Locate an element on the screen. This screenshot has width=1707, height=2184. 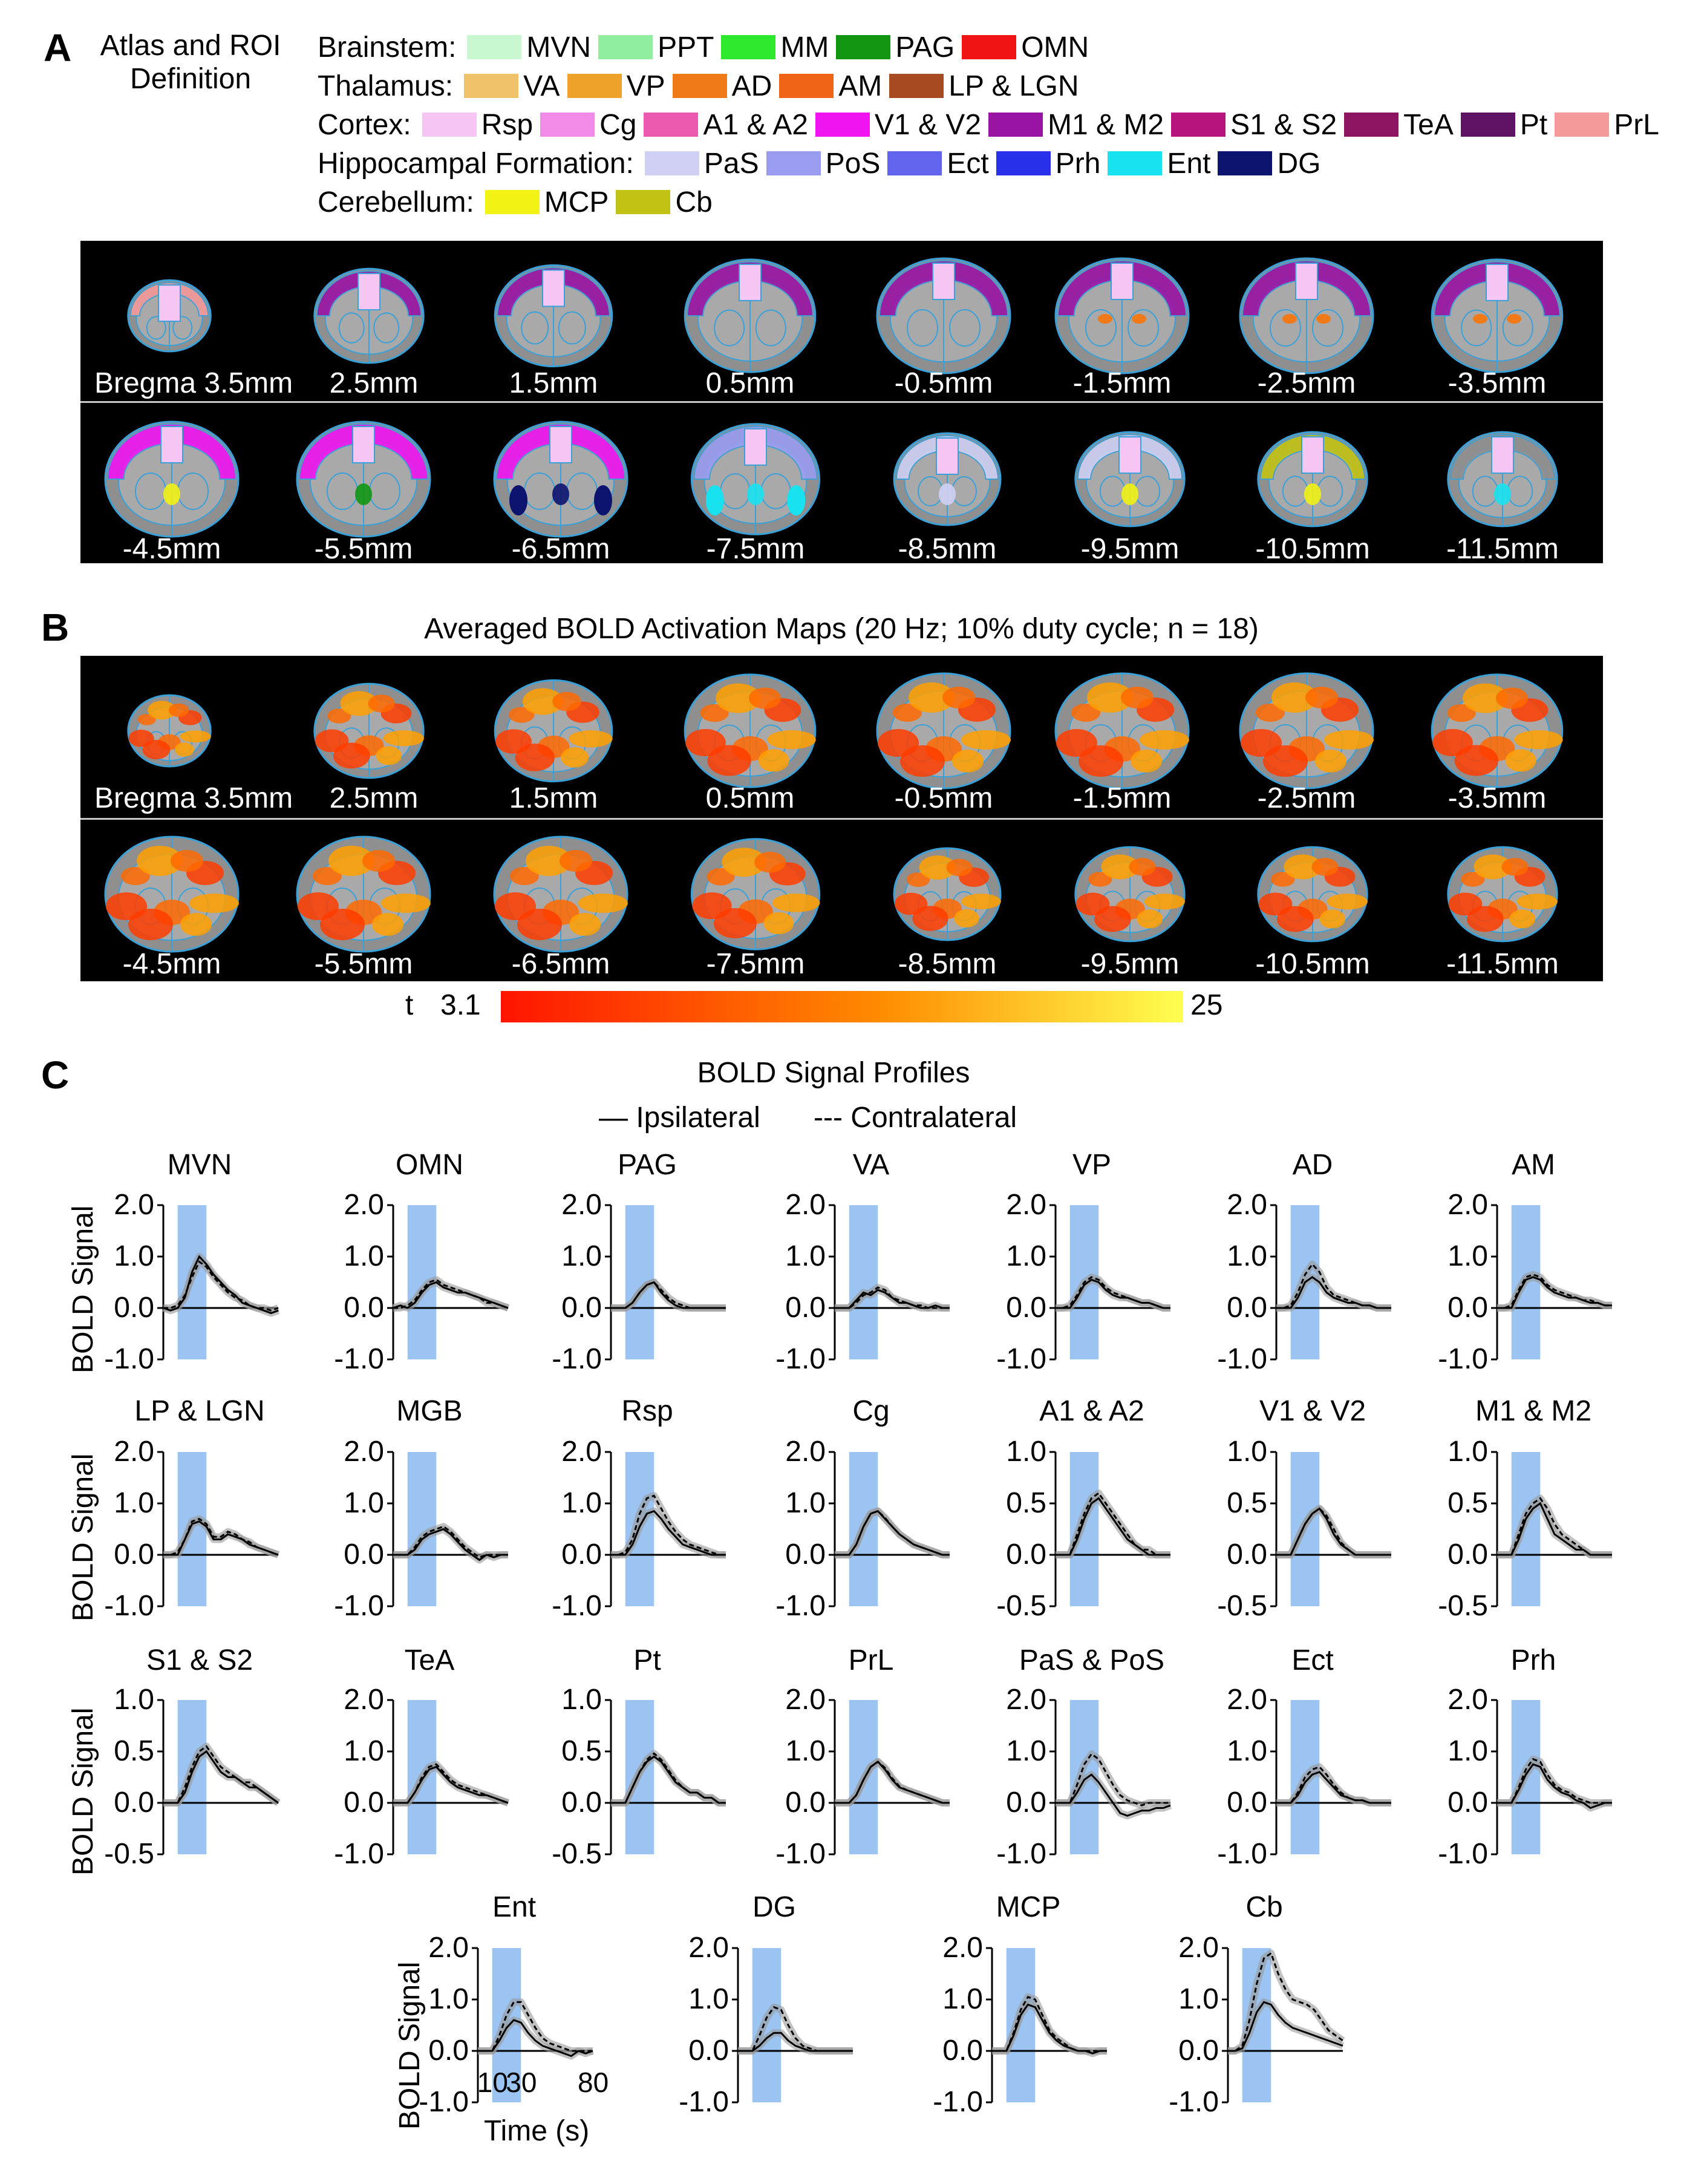
legend-label: Ect is located at coordinates (968, 163).